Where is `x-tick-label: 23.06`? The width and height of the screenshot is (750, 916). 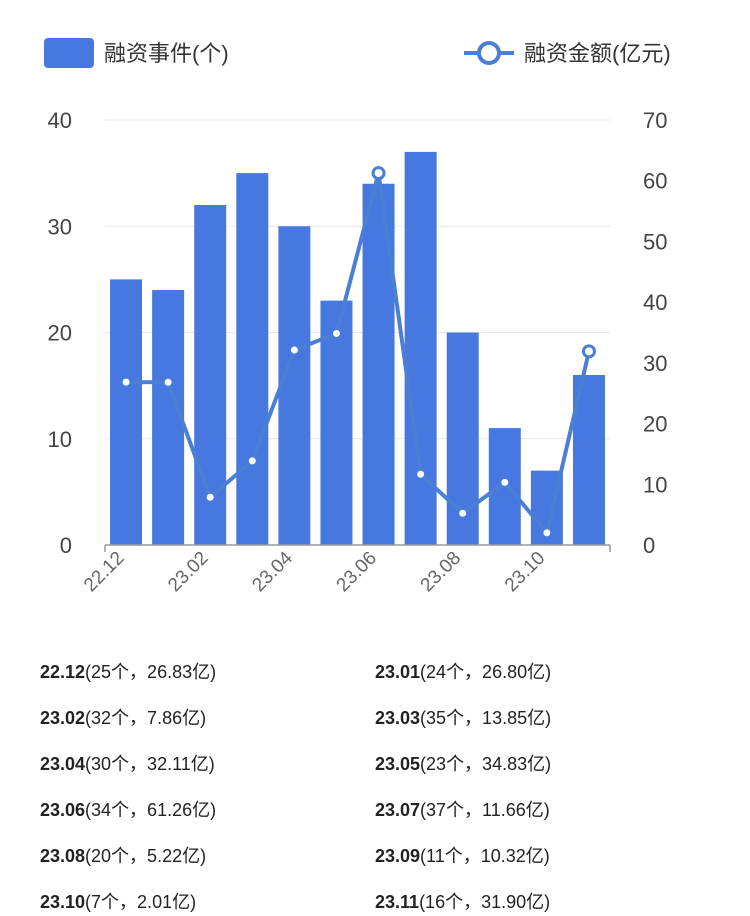
x-tick-label: 23.06 is located at coordinates (357, 572).